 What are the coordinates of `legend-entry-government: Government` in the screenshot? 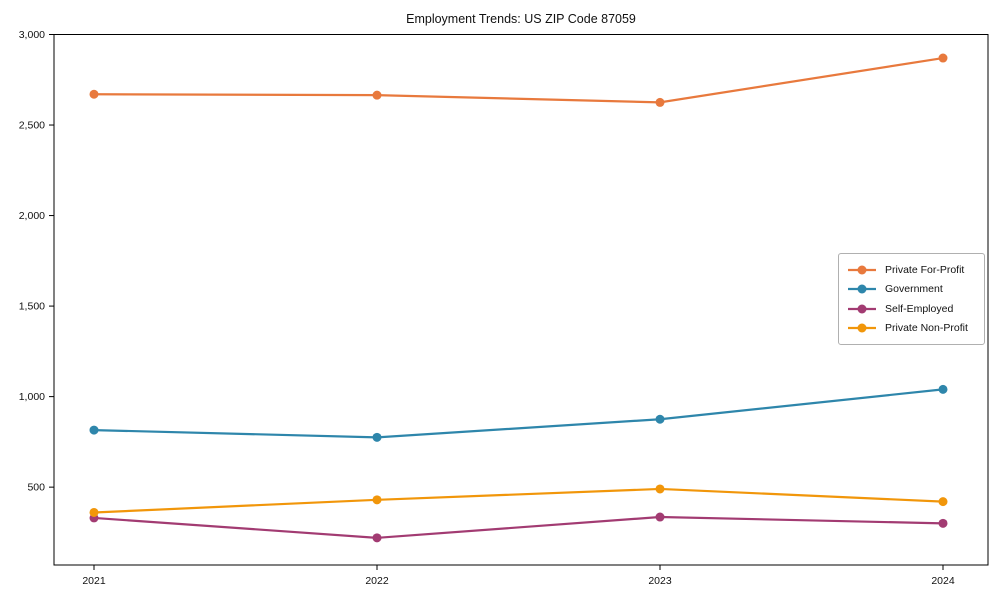 It's located at (911, 289).